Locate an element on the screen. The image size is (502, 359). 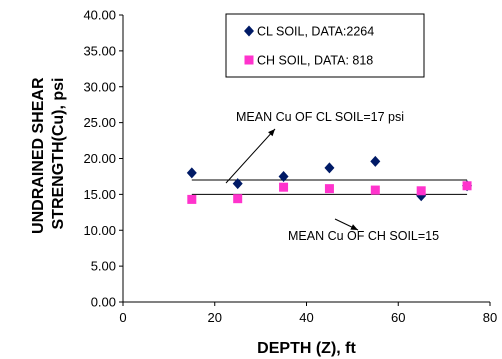
y-tick-label: 35.00 is located at coordinates (99, 50).